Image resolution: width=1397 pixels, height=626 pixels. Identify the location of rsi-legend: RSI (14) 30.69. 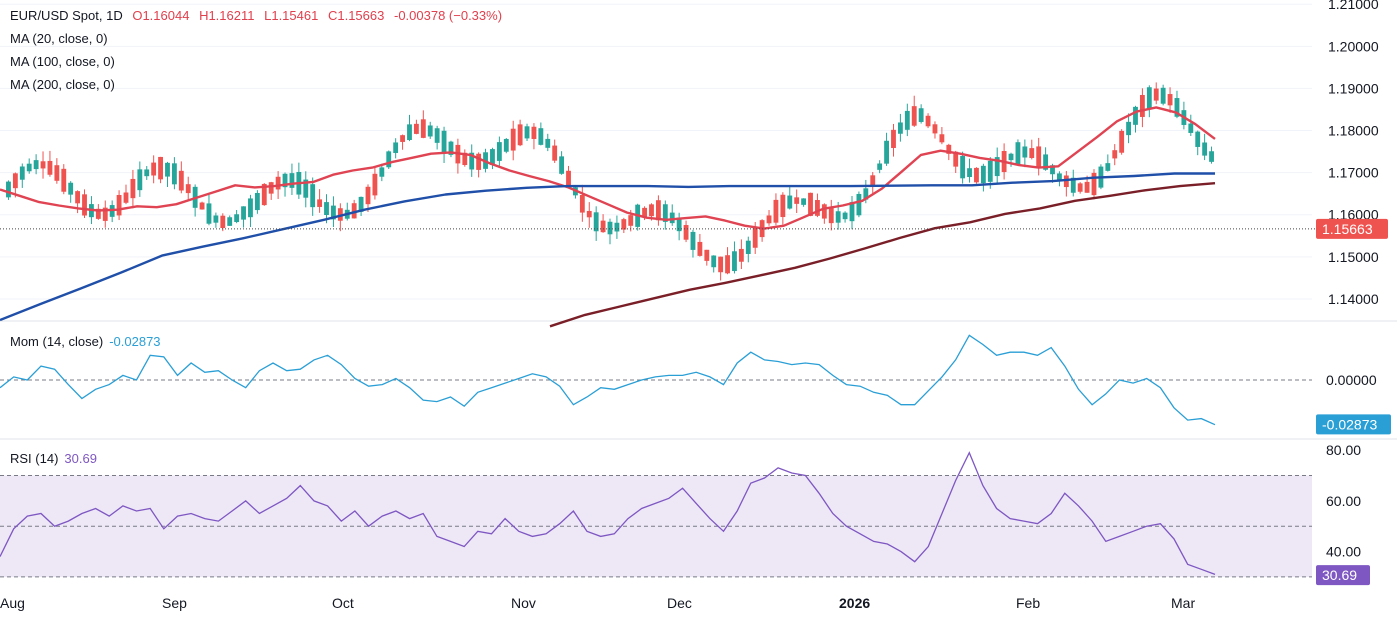
(53, 458).